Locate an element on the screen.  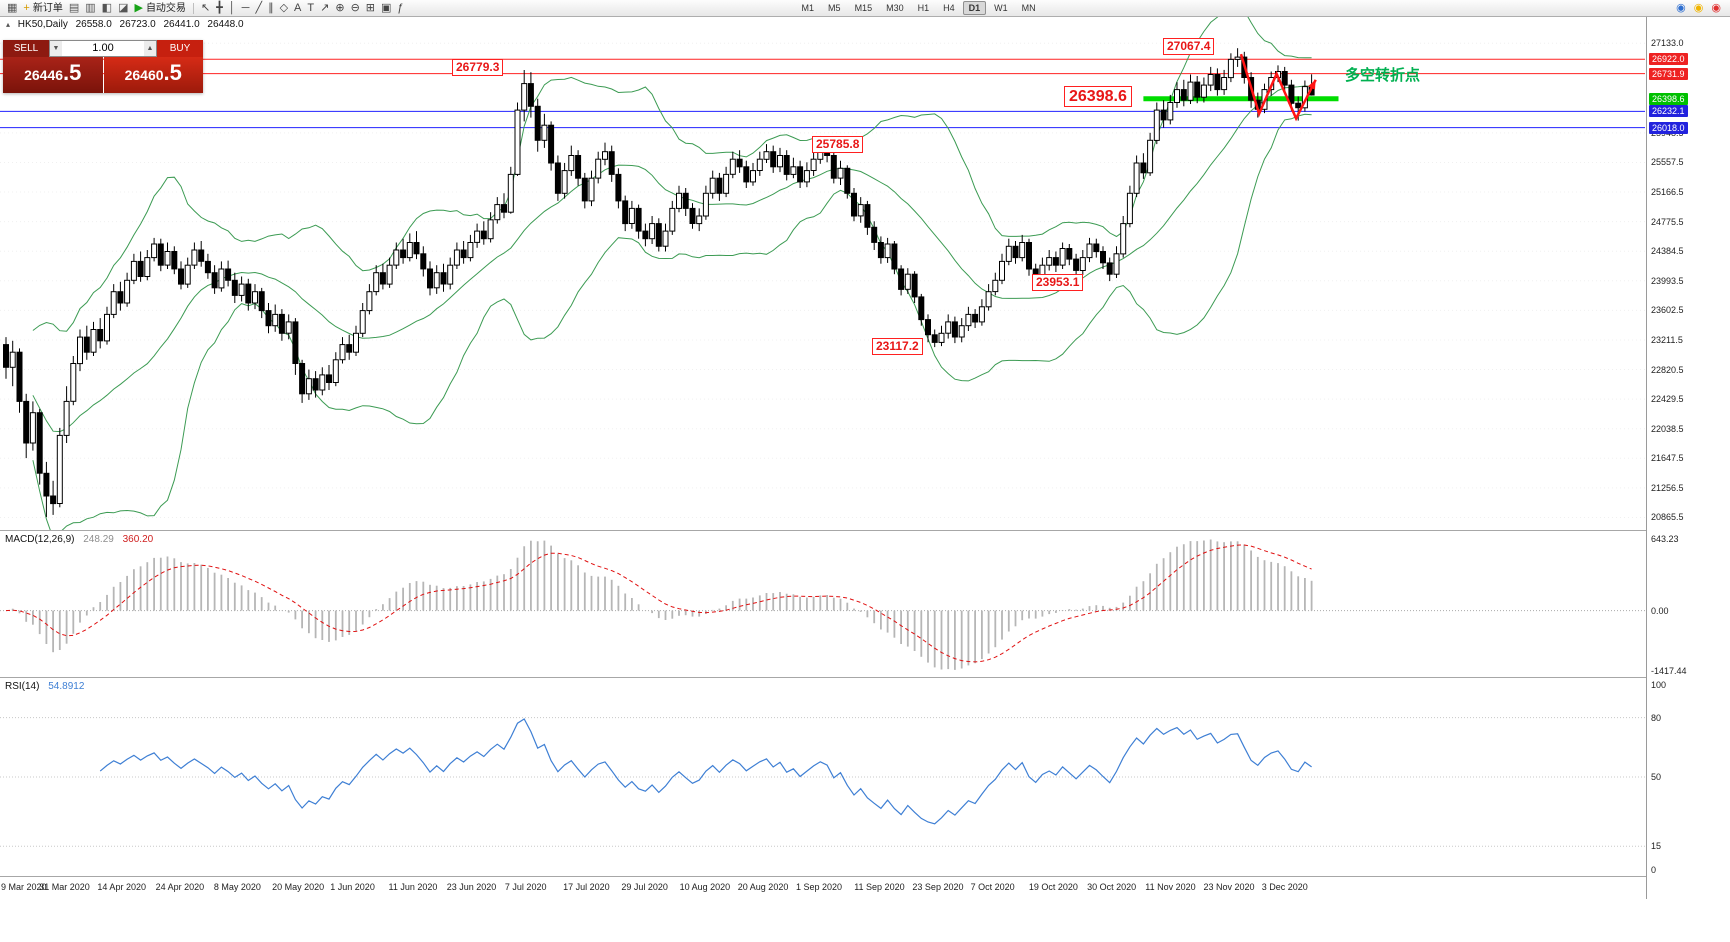
timeframe-h4-button: H4 is located at coordinates (949, 8).